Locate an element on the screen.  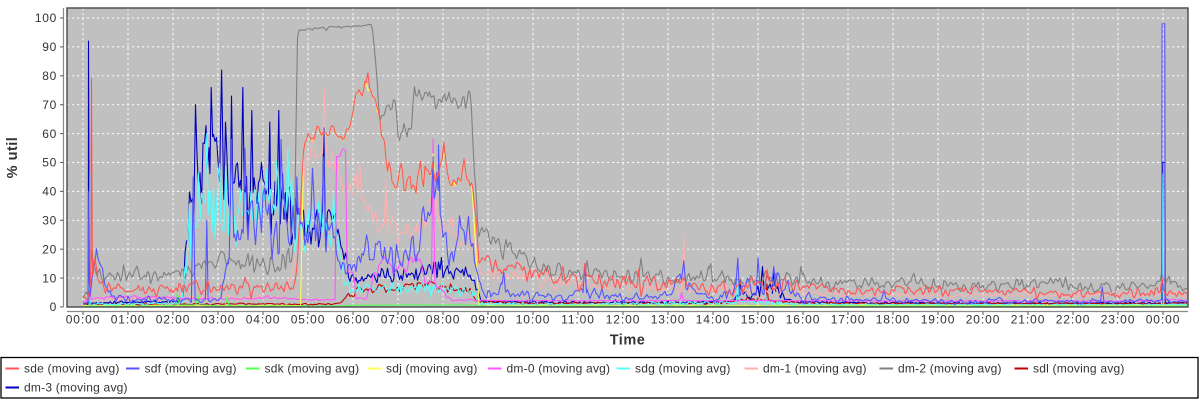
svg-text: sdf (moving avg) is located at coordinates (191, 369).